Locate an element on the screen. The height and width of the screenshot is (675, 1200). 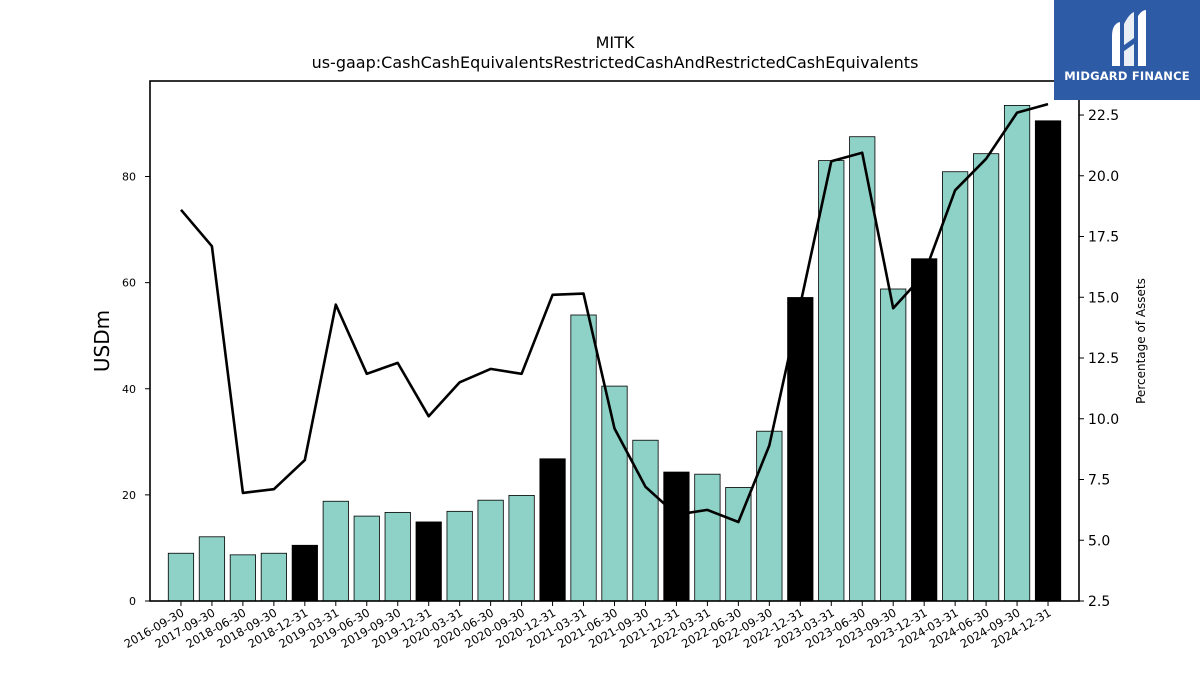
y2-tick-label: 15.0 is located at coordinates (1103, 298).